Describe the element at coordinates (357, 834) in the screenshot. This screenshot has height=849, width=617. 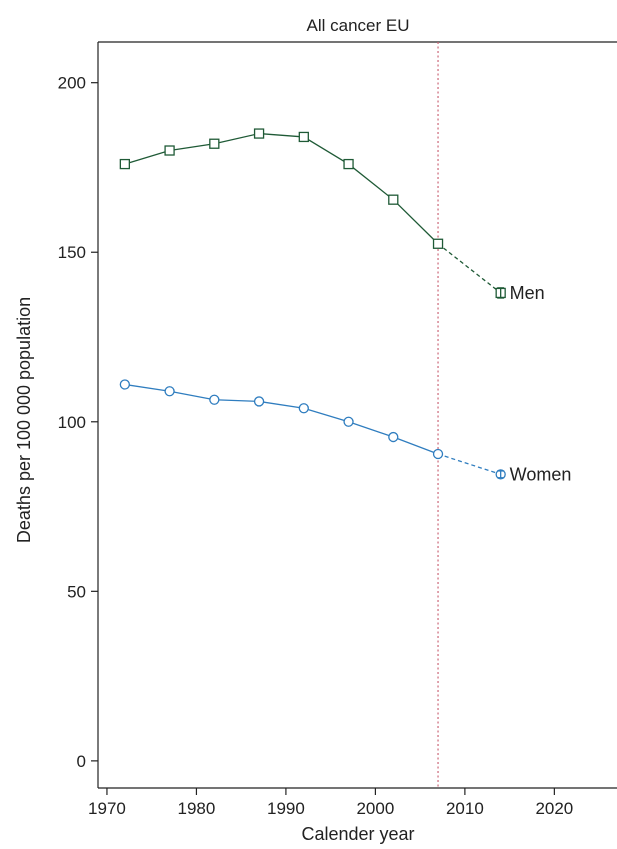
I see `x-axis-label: Calender year` at that location.